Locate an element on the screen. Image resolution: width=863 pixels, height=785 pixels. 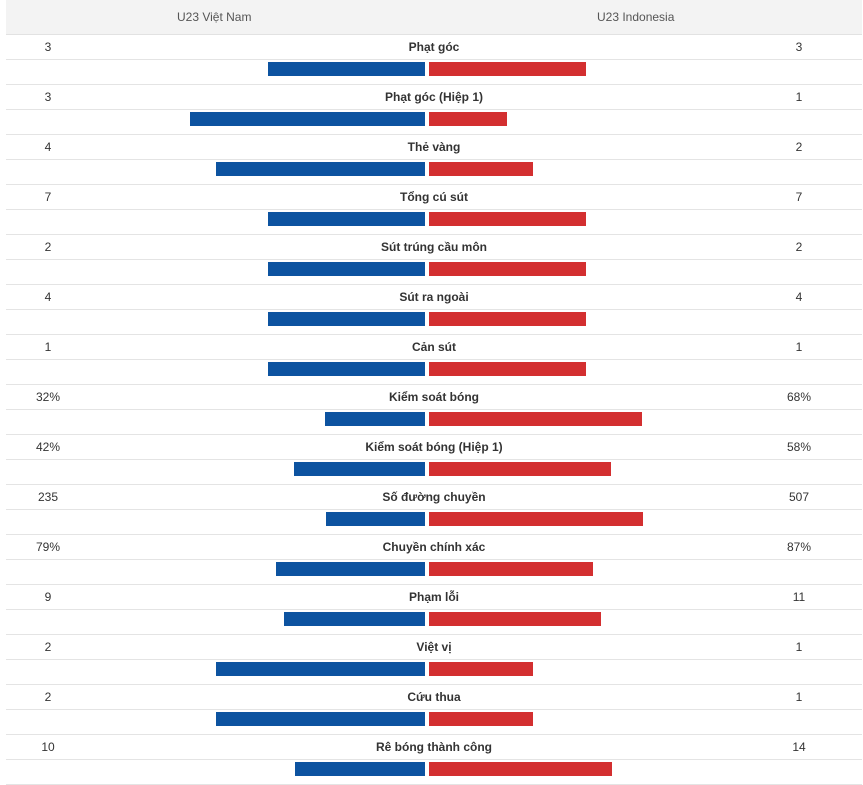
stat-label-row: 4 Thẻ vàng 2 is located at coordinates (434, 147).